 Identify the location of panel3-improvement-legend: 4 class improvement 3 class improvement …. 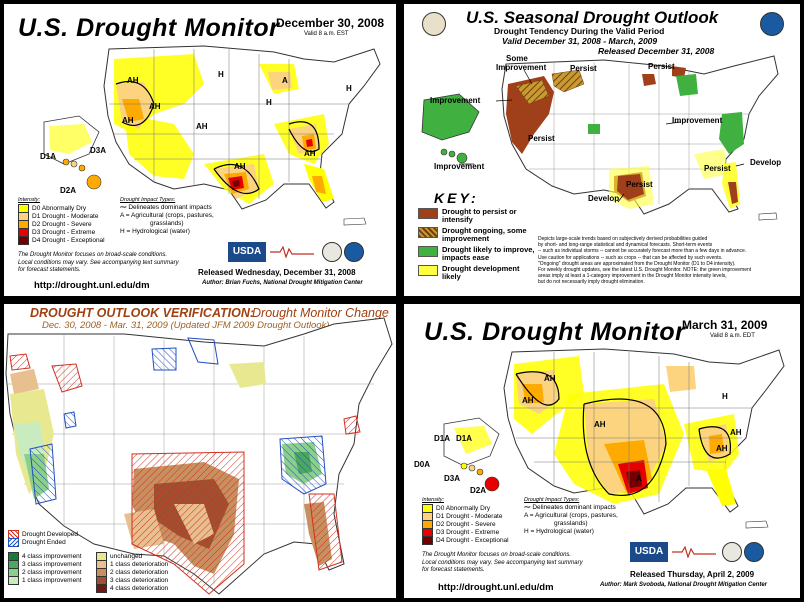
(53, 568).